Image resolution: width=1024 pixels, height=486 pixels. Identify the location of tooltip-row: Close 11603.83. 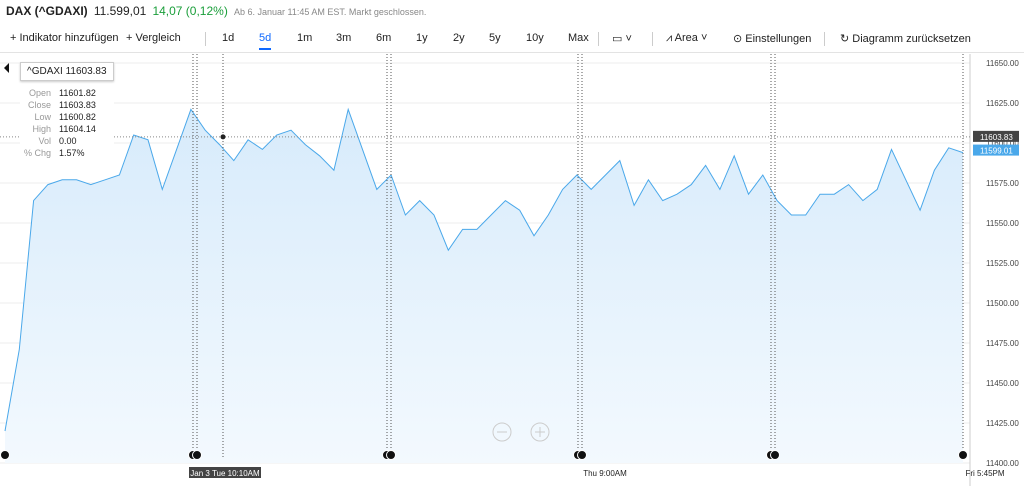
(60, 105).